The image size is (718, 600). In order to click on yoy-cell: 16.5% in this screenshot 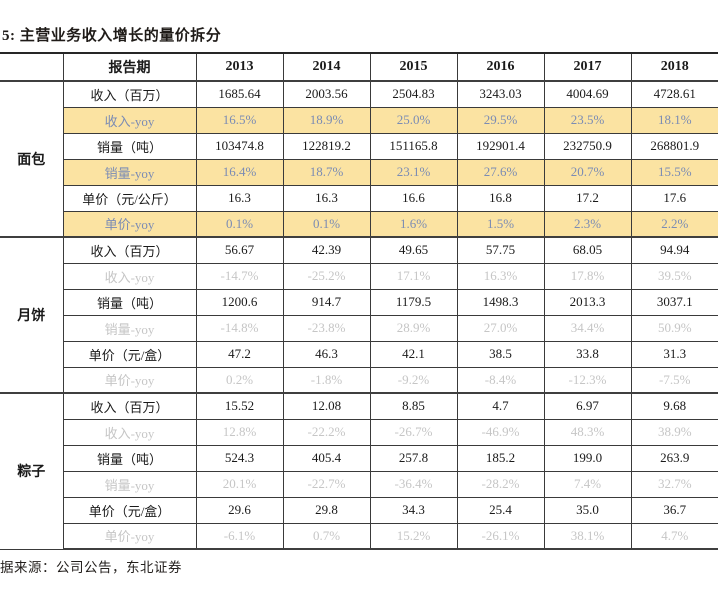, I will do `click(239, 120)`.